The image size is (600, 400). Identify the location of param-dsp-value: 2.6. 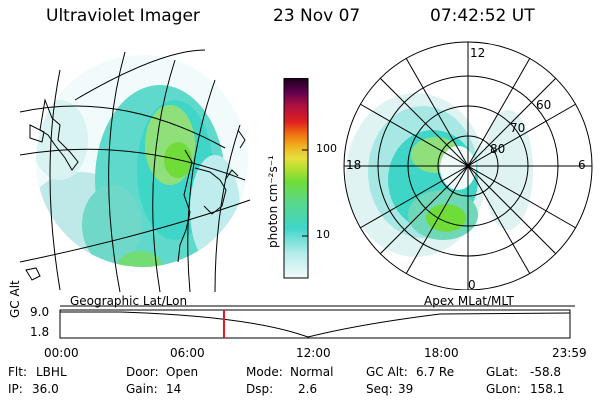
(308, 389).